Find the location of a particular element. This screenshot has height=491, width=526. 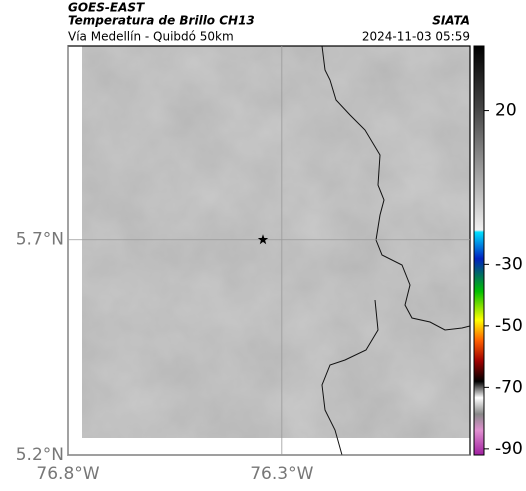

colorbar-tick-label: -70 is located at coordinates (509, 387).